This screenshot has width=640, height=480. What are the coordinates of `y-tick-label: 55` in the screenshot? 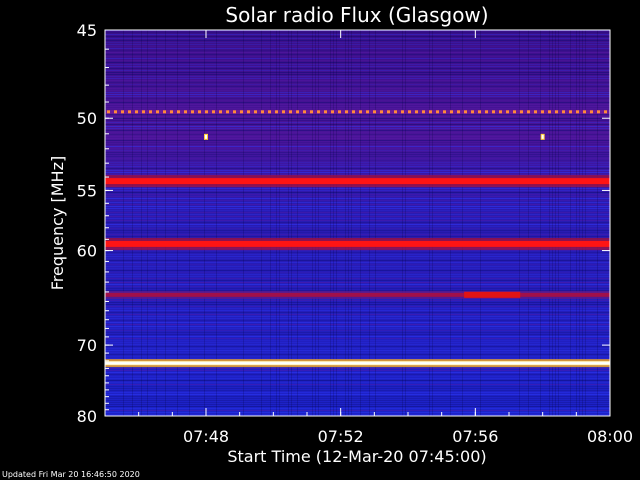 It's located at (87, 190).